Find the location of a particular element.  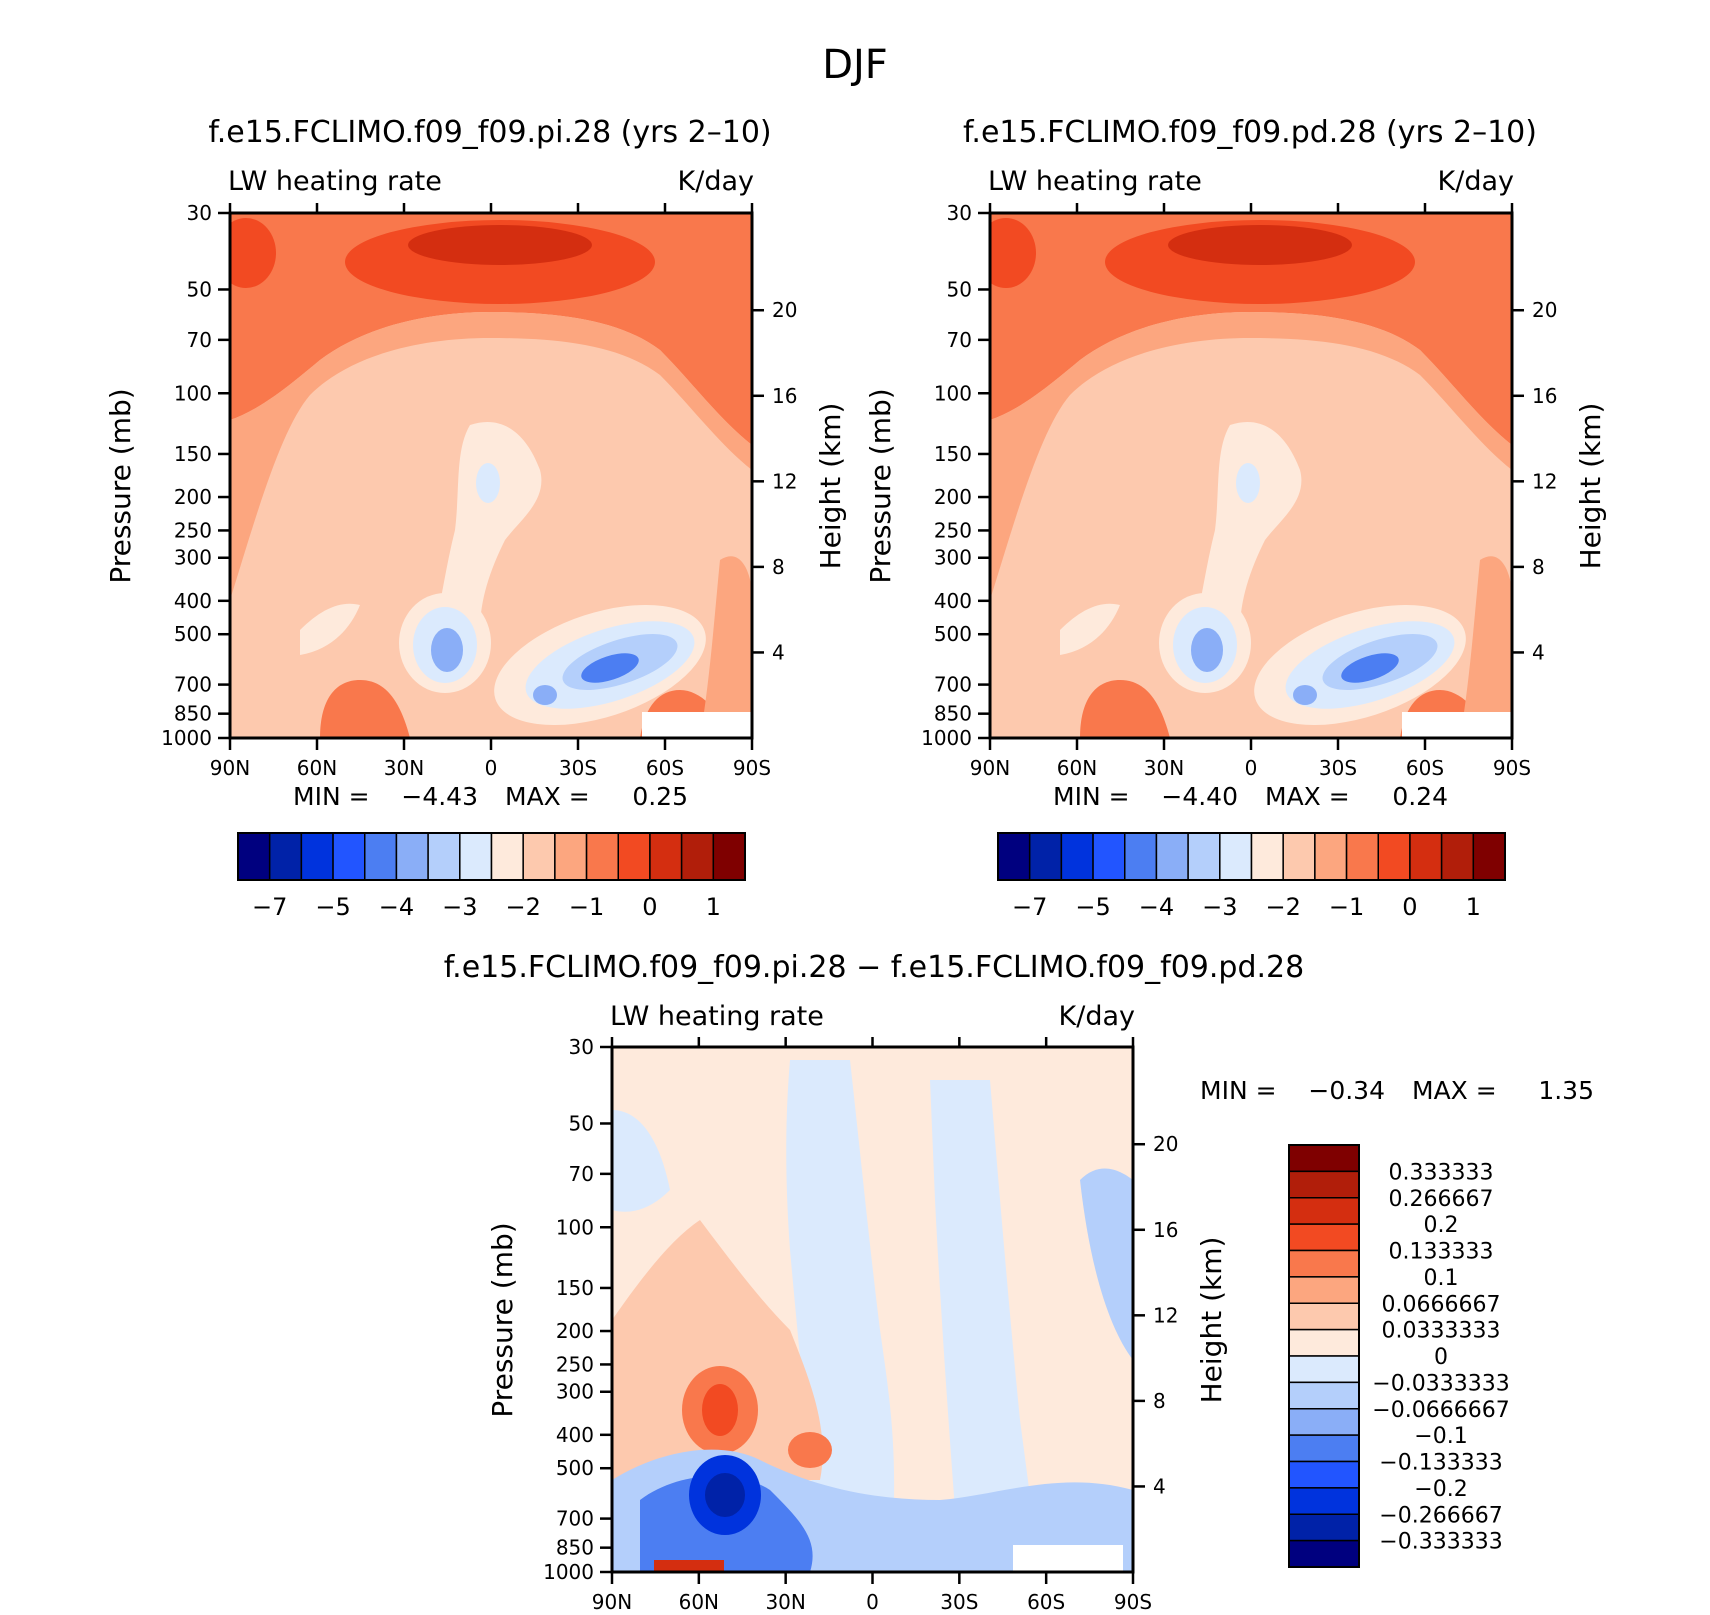

panel-pi-min-label: MIN = is located at coordinates (331, 796).